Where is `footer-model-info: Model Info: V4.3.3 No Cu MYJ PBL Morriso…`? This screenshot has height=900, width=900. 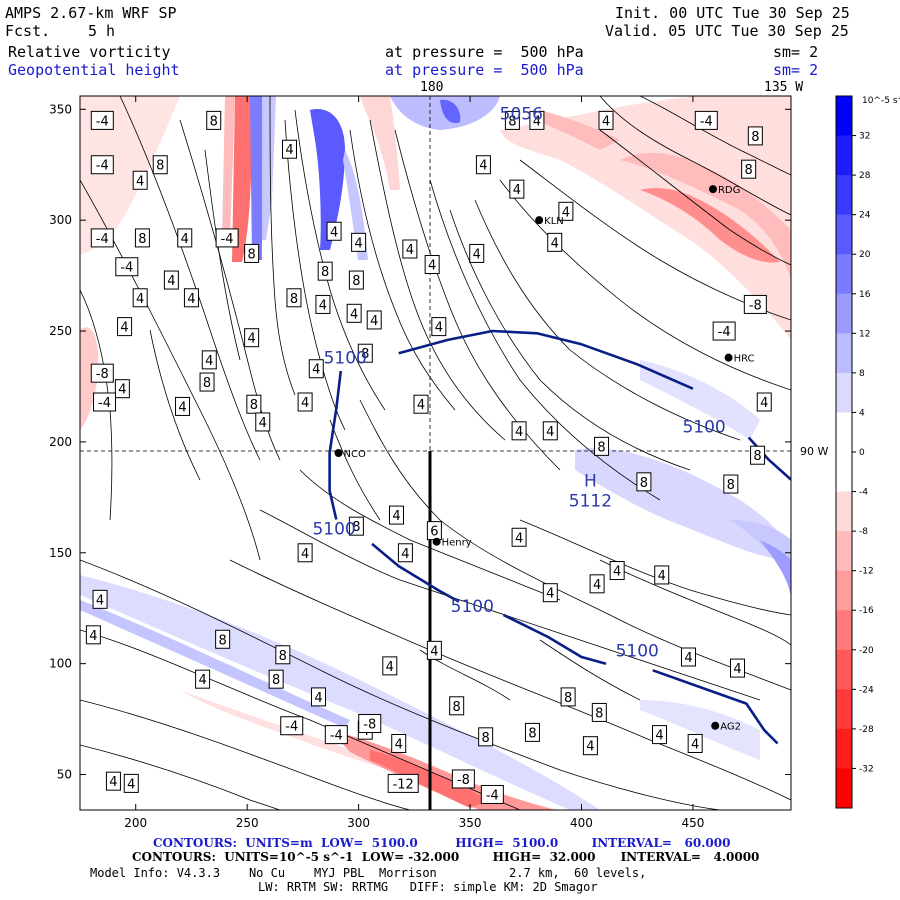 footer-model-info: Model Info: V4.3.3 No Cu MYJ PBL Morriso… is located at coordinates (368, 873).